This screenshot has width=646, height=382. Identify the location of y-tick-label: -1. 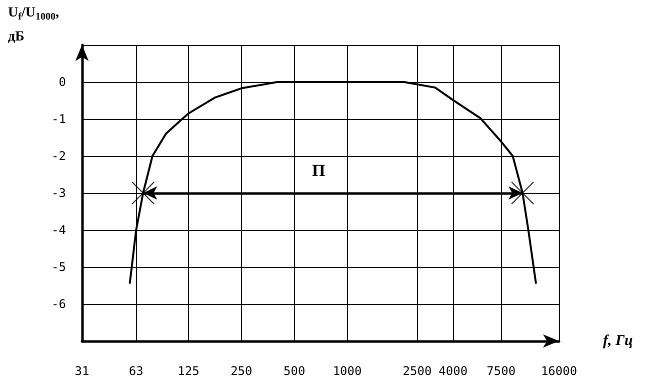
(59, 119).